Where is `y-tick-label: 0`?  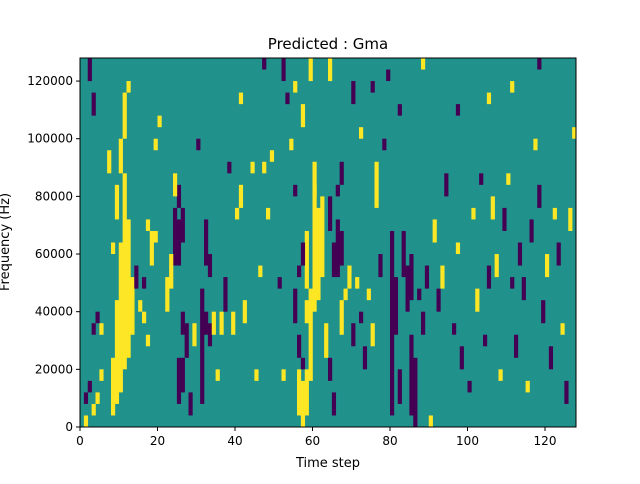 y-tick-label: 0 is located at coordinates (69, 427).